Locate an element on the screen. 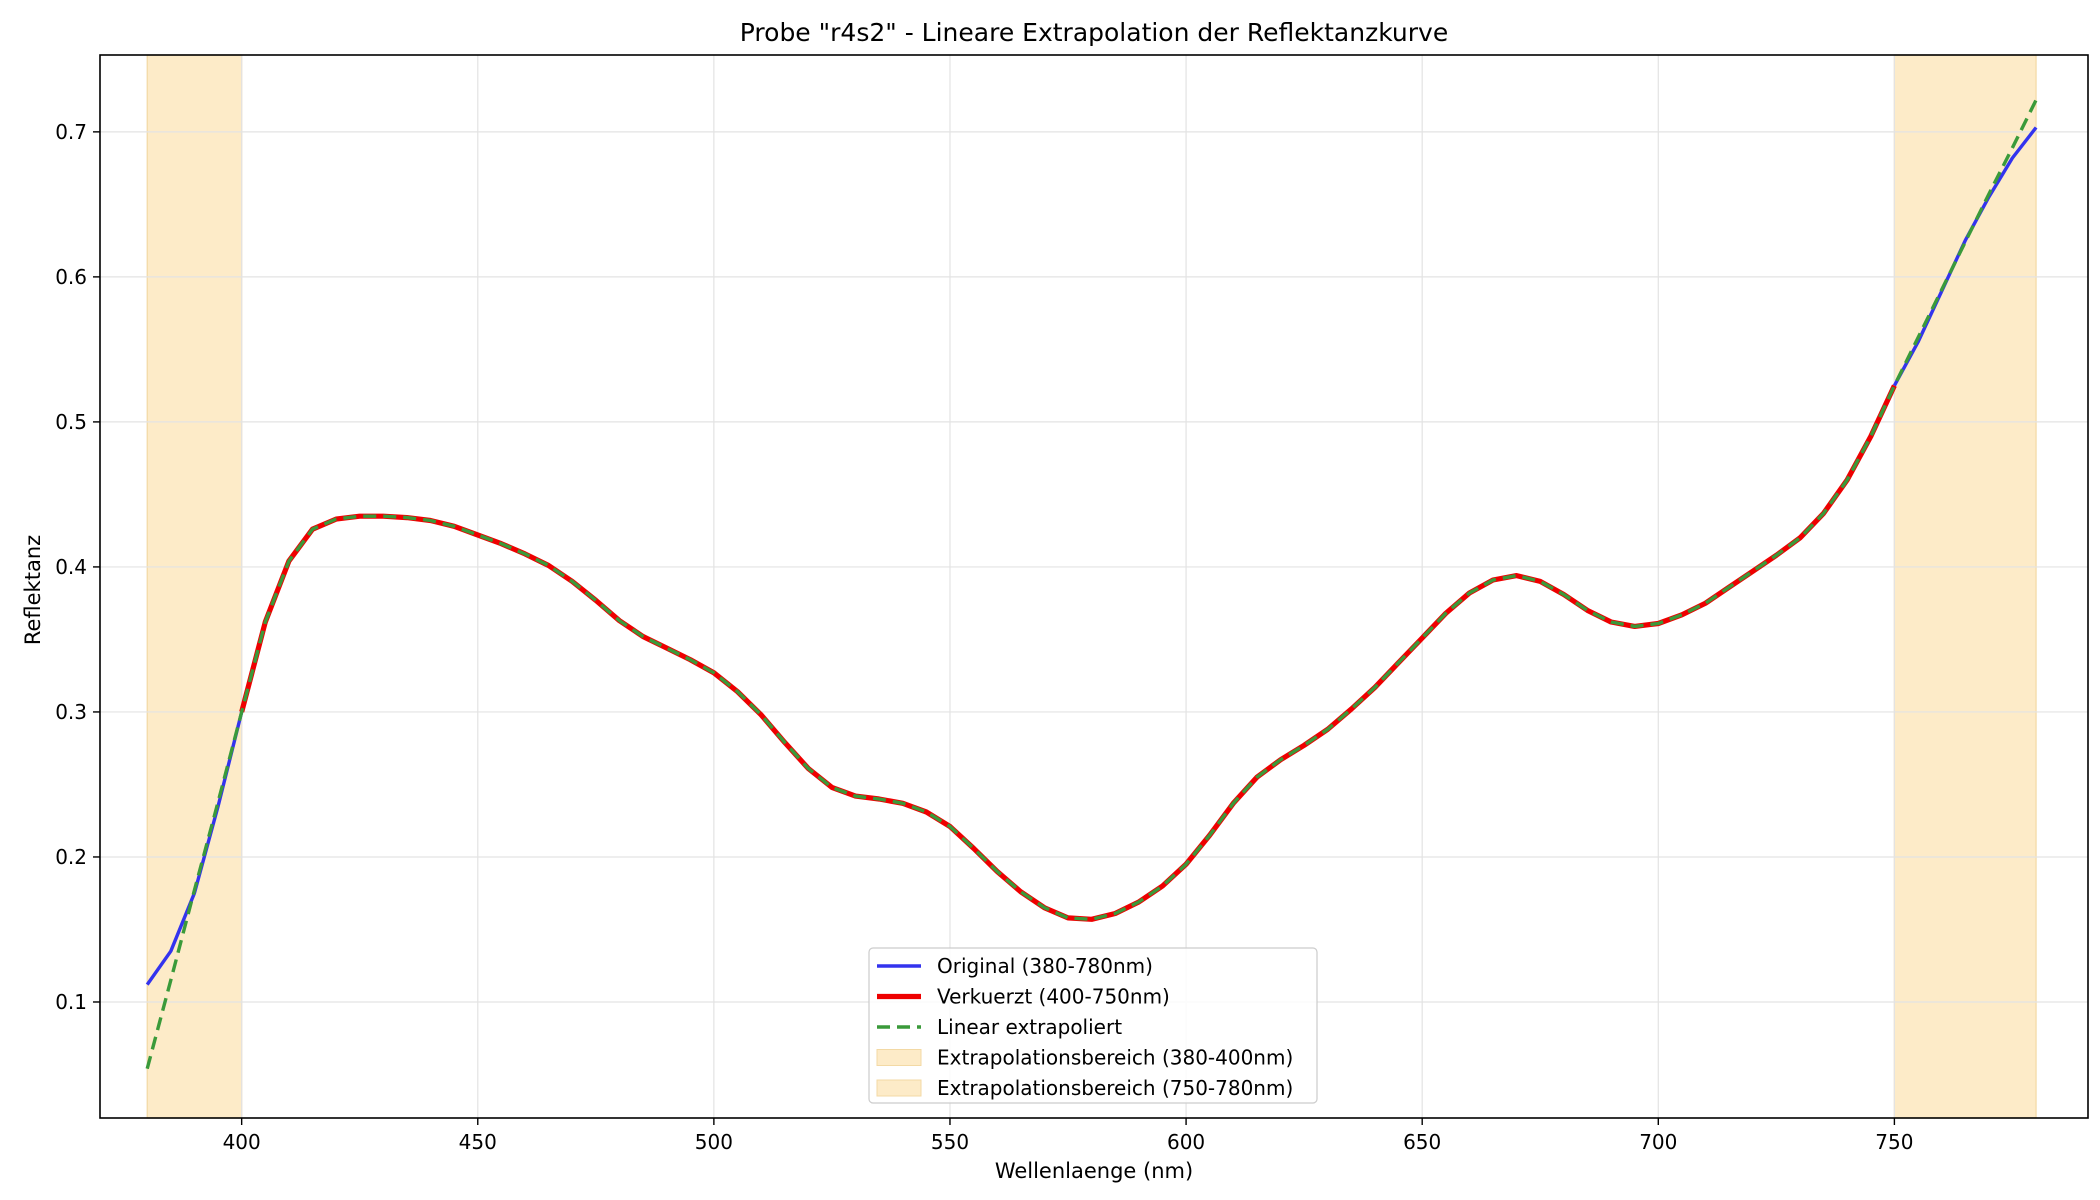 Image resolution: width=2100 pixels, height=1200 pixels. x-tick-label: 400 is located at coordinates (242, 1142).